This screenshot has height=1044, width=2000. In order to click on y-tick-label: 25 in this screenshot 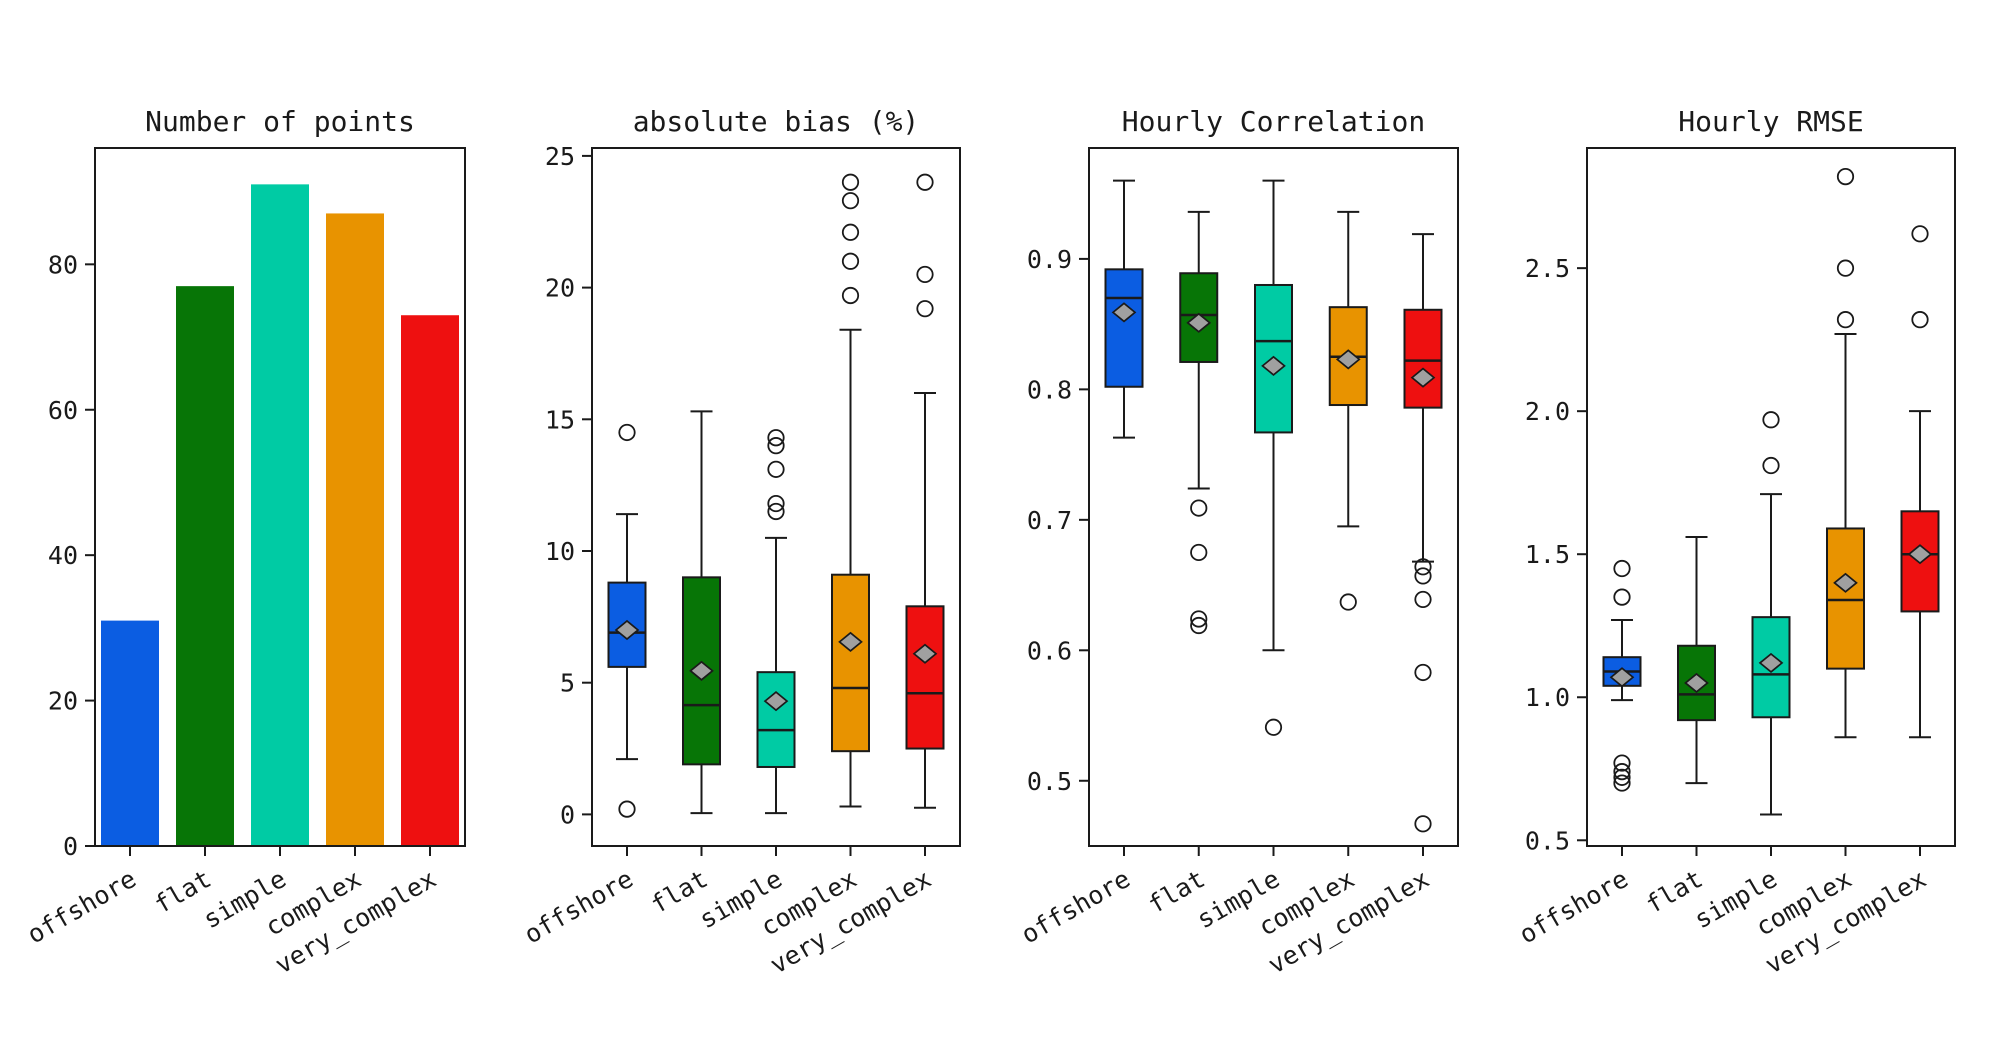, I will do `click(560, 156)`.